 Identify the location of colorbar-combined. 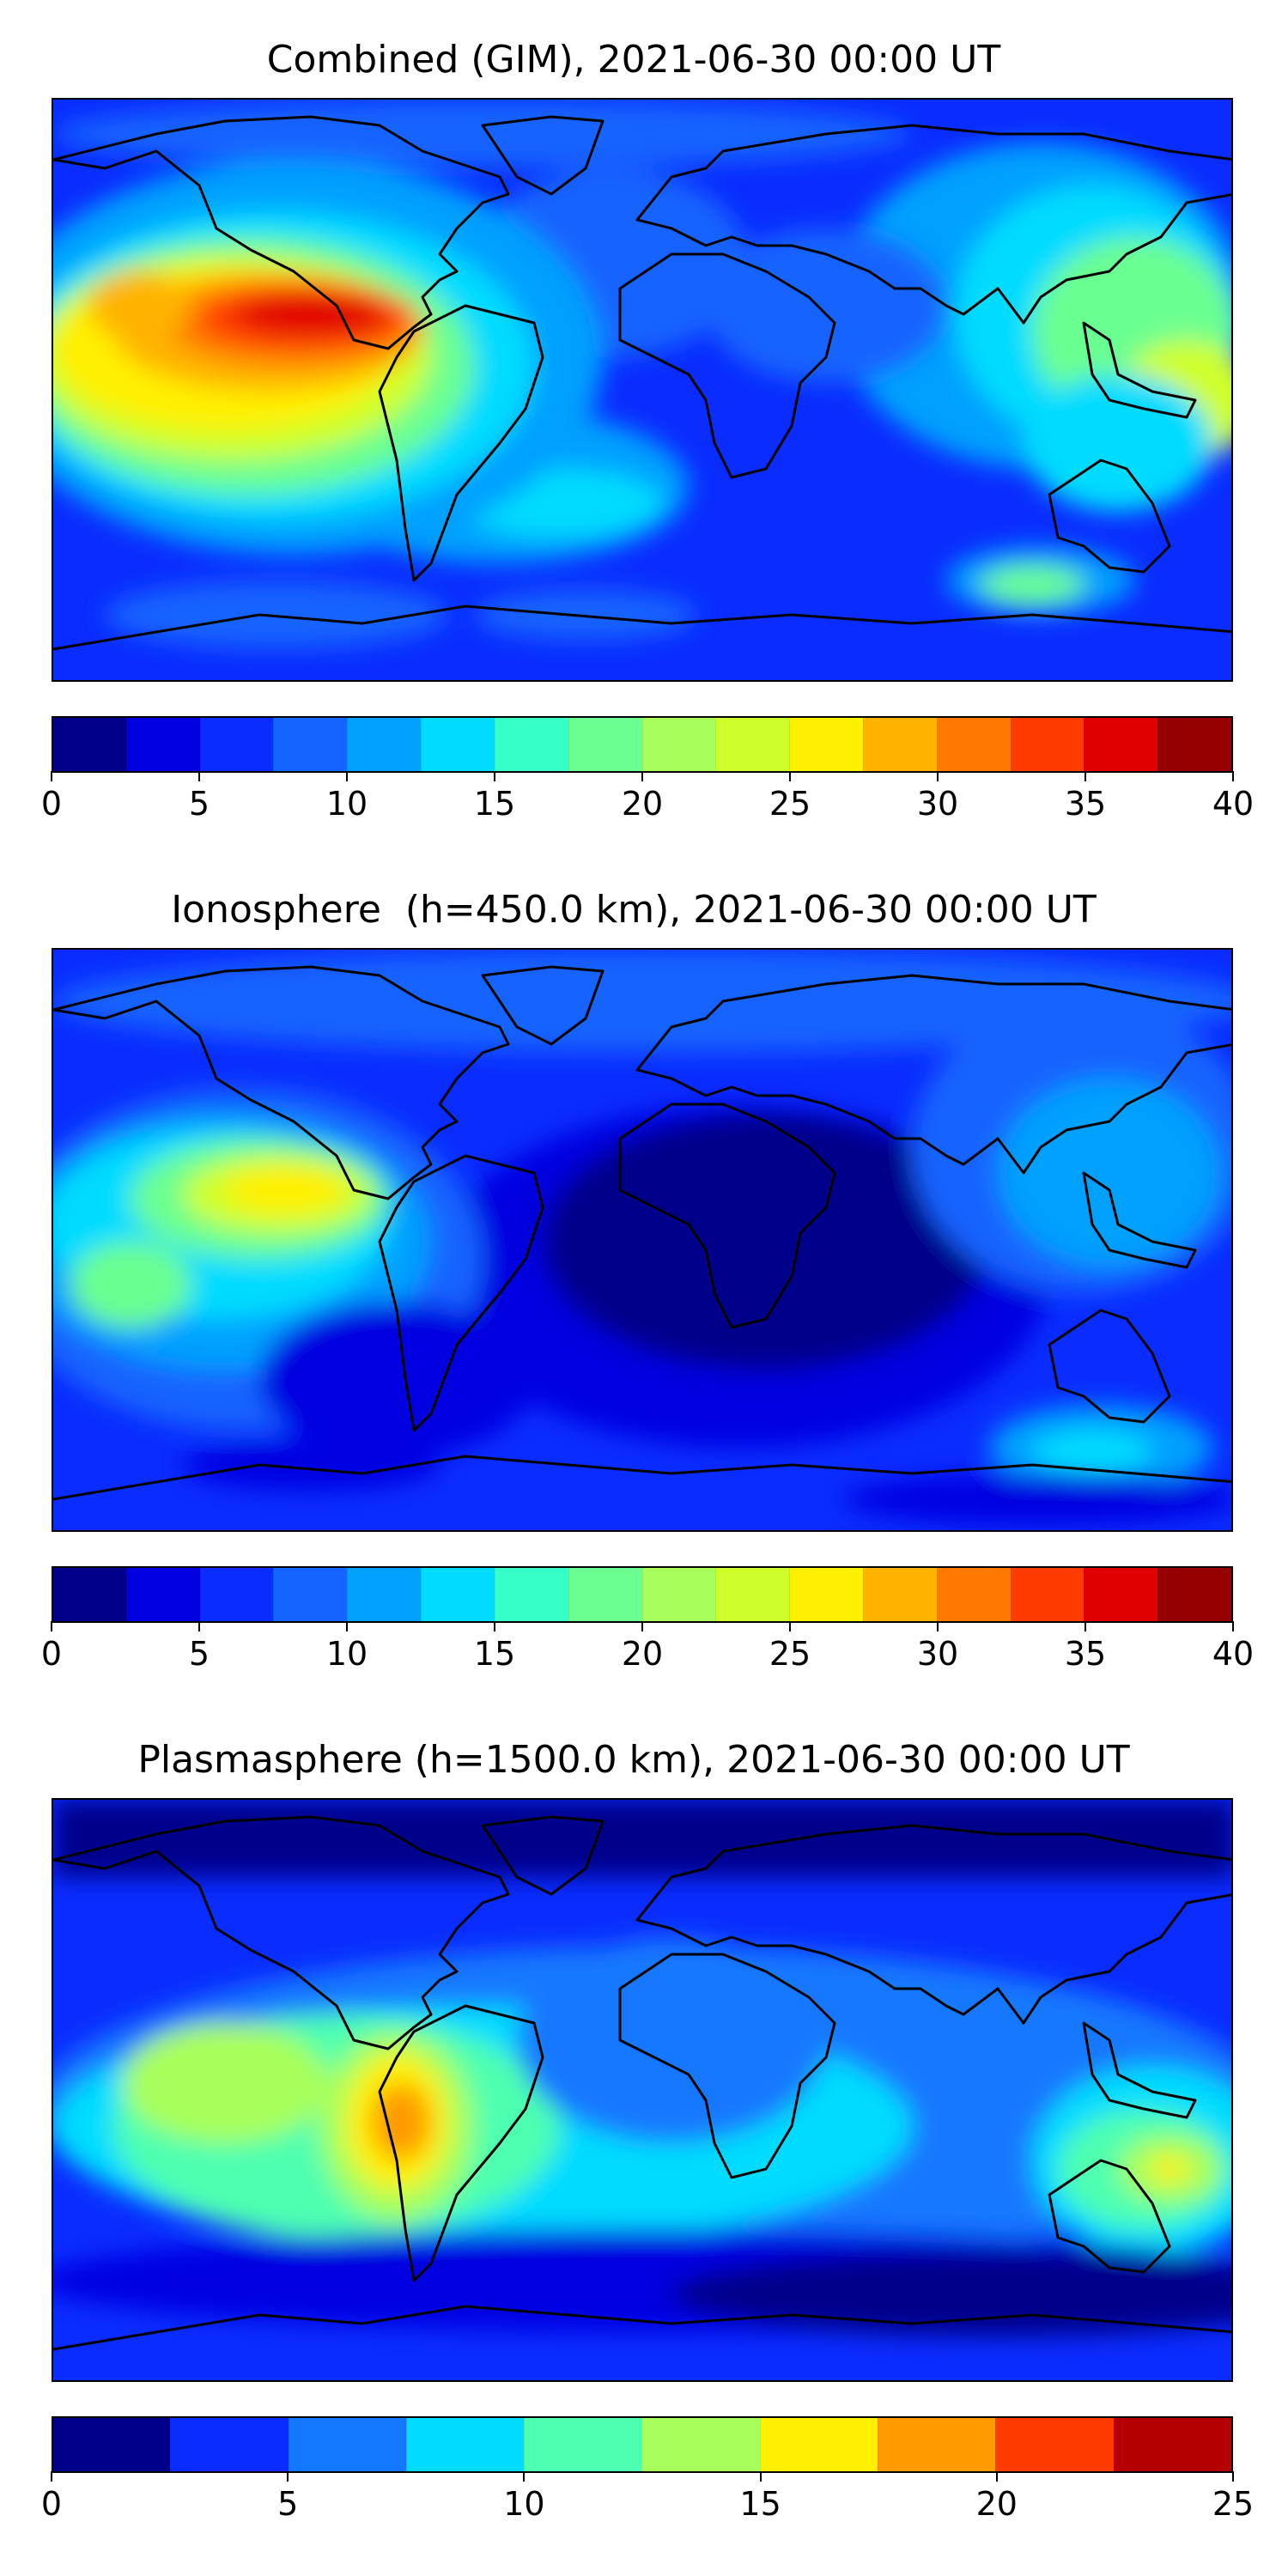
(642, 744).